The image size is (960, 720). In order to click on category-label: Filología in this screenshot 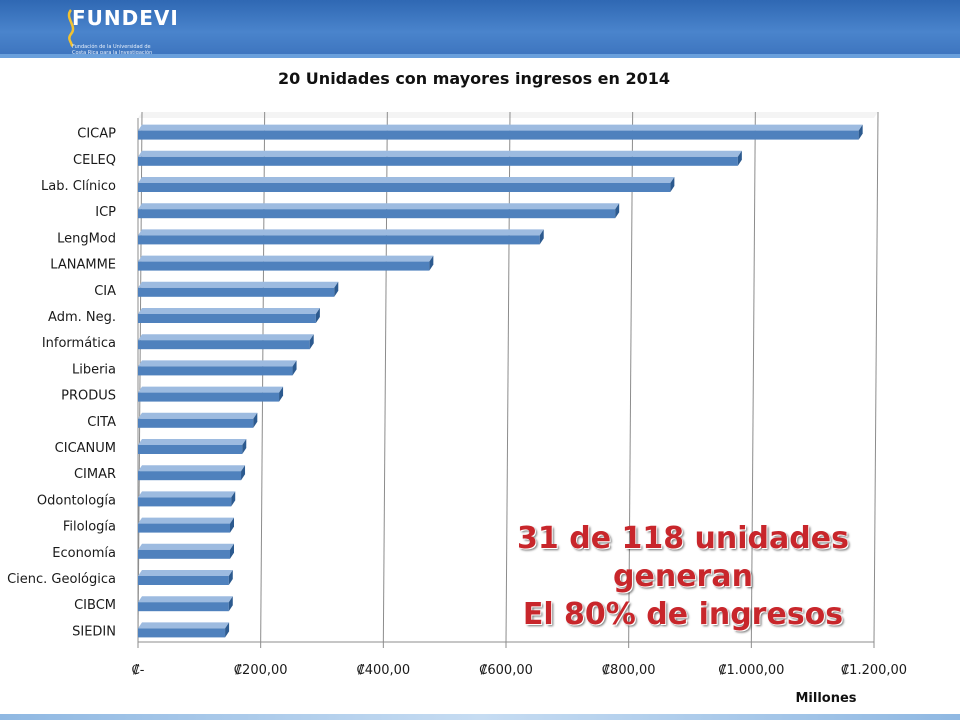, I will do `click(89, 527)`.